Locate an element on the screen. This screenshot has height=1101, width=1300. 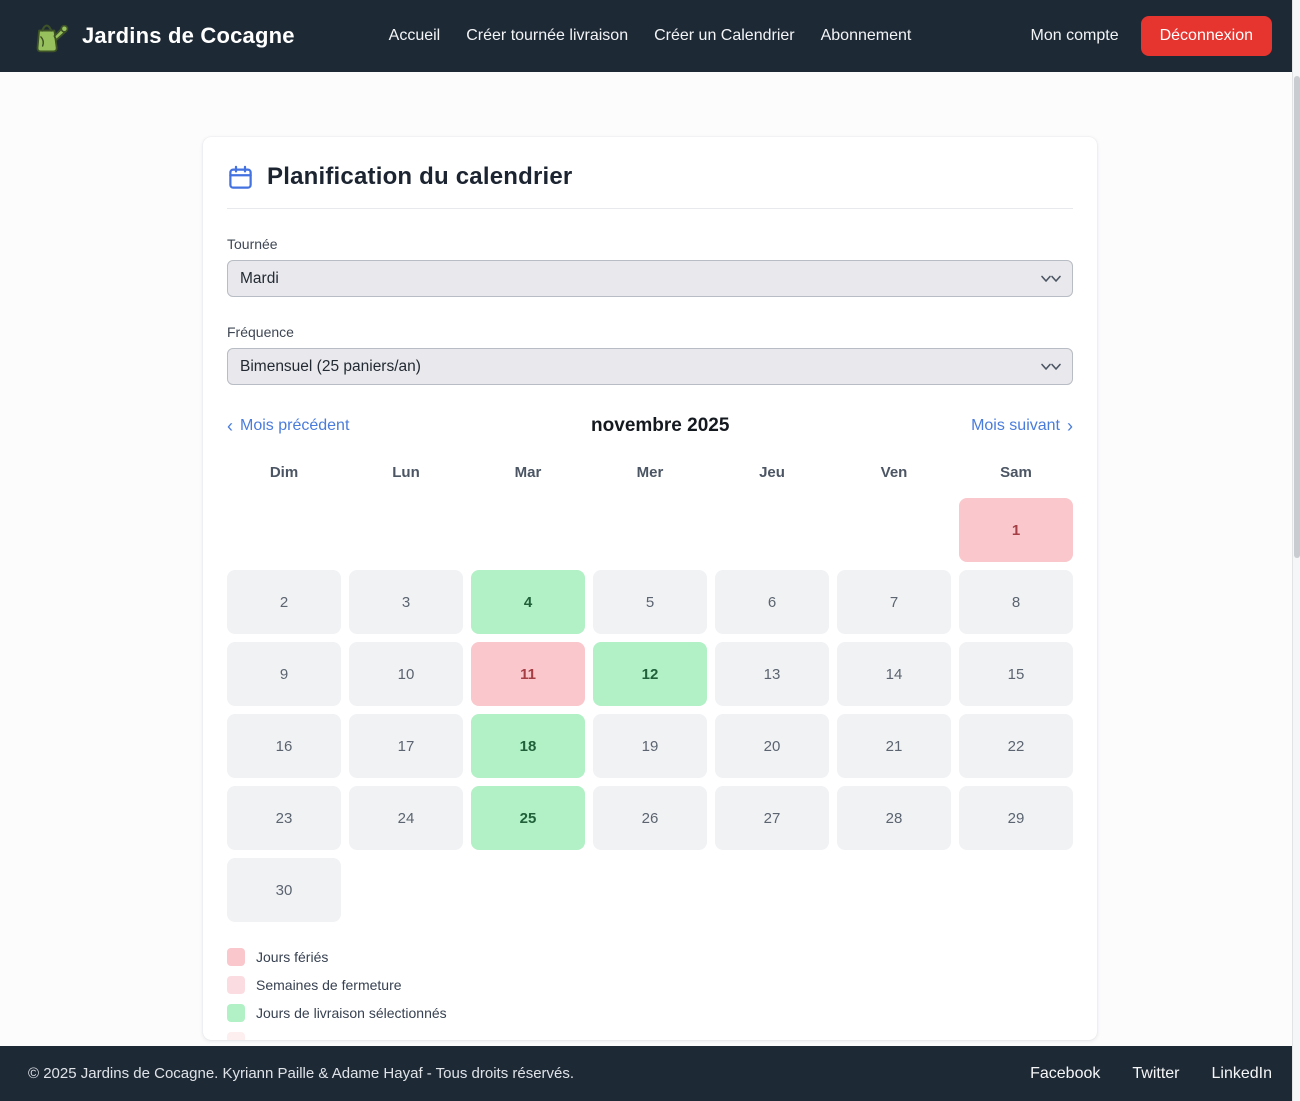
prev-month-label: Mois précédent is located at coordinates (295, 425).